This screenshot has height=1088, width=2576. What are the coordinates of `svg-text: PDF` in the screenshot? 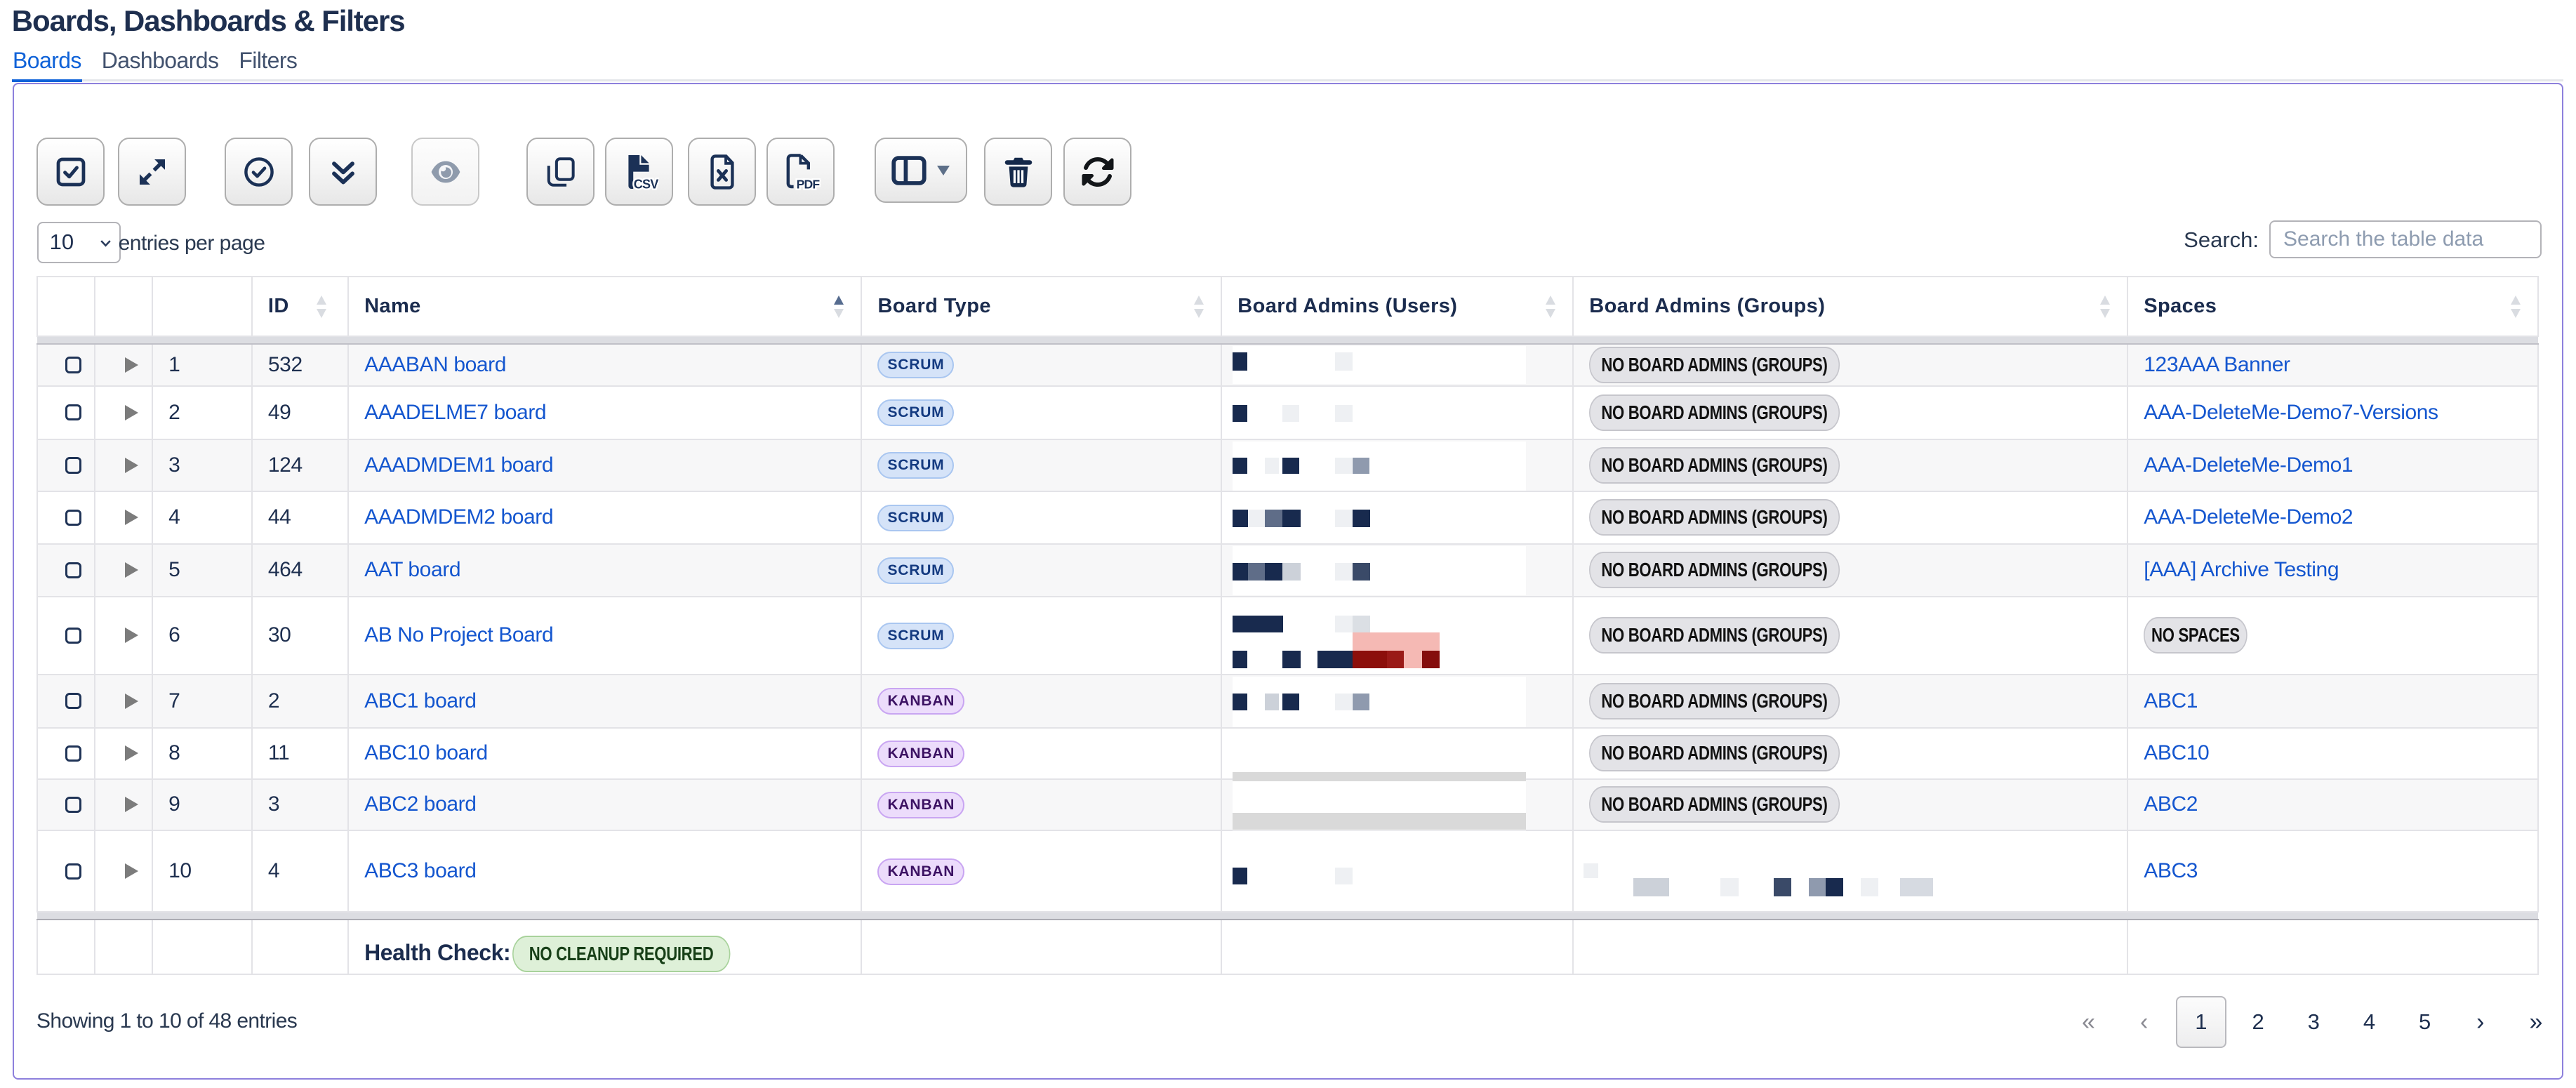 It's located at (808, 183).